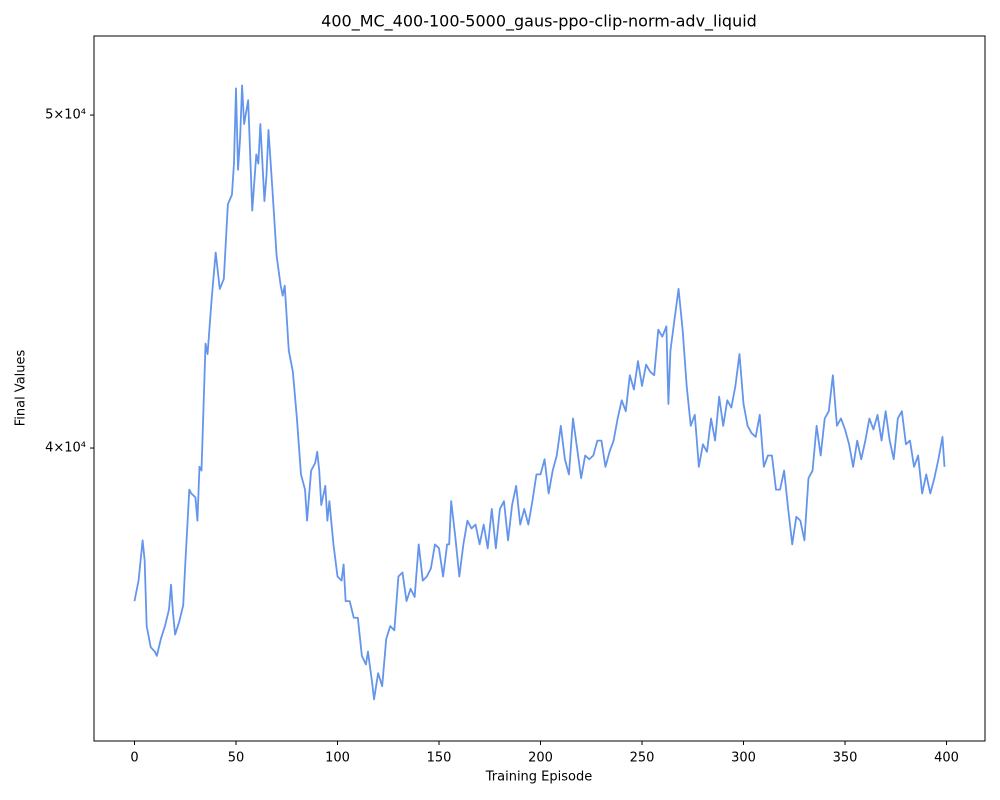  I want to click on x-tick-label: 50, so click(236, 758).